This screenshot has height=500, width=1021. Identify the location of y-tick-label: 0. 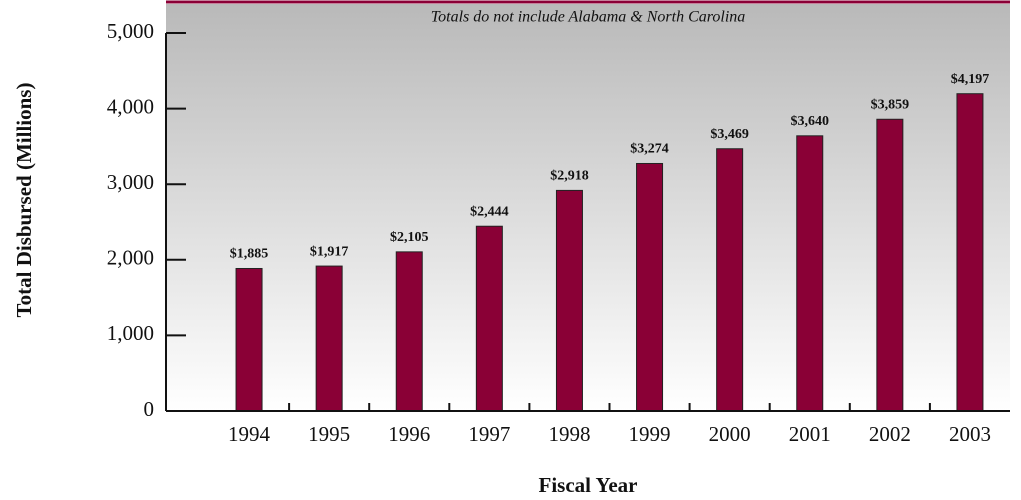
(149, 409).